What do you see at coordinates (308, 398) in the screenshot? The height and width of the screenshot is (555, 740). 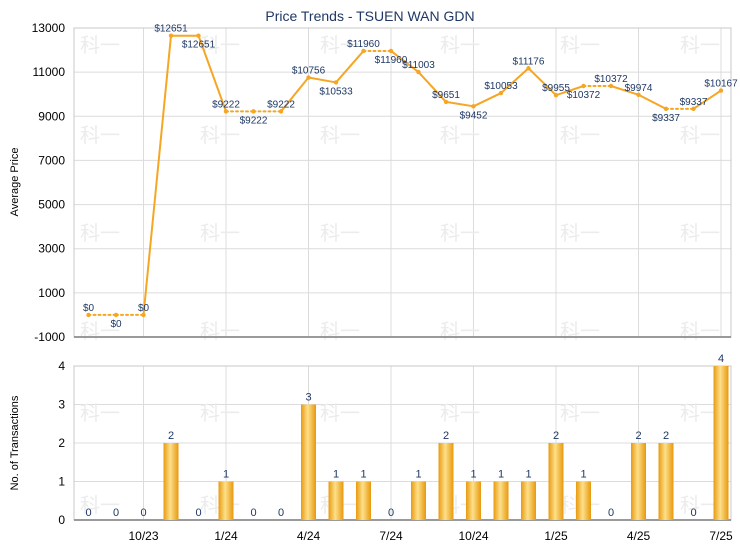 I see `transaction-count-label: 3` at bounding box center [308, 398].